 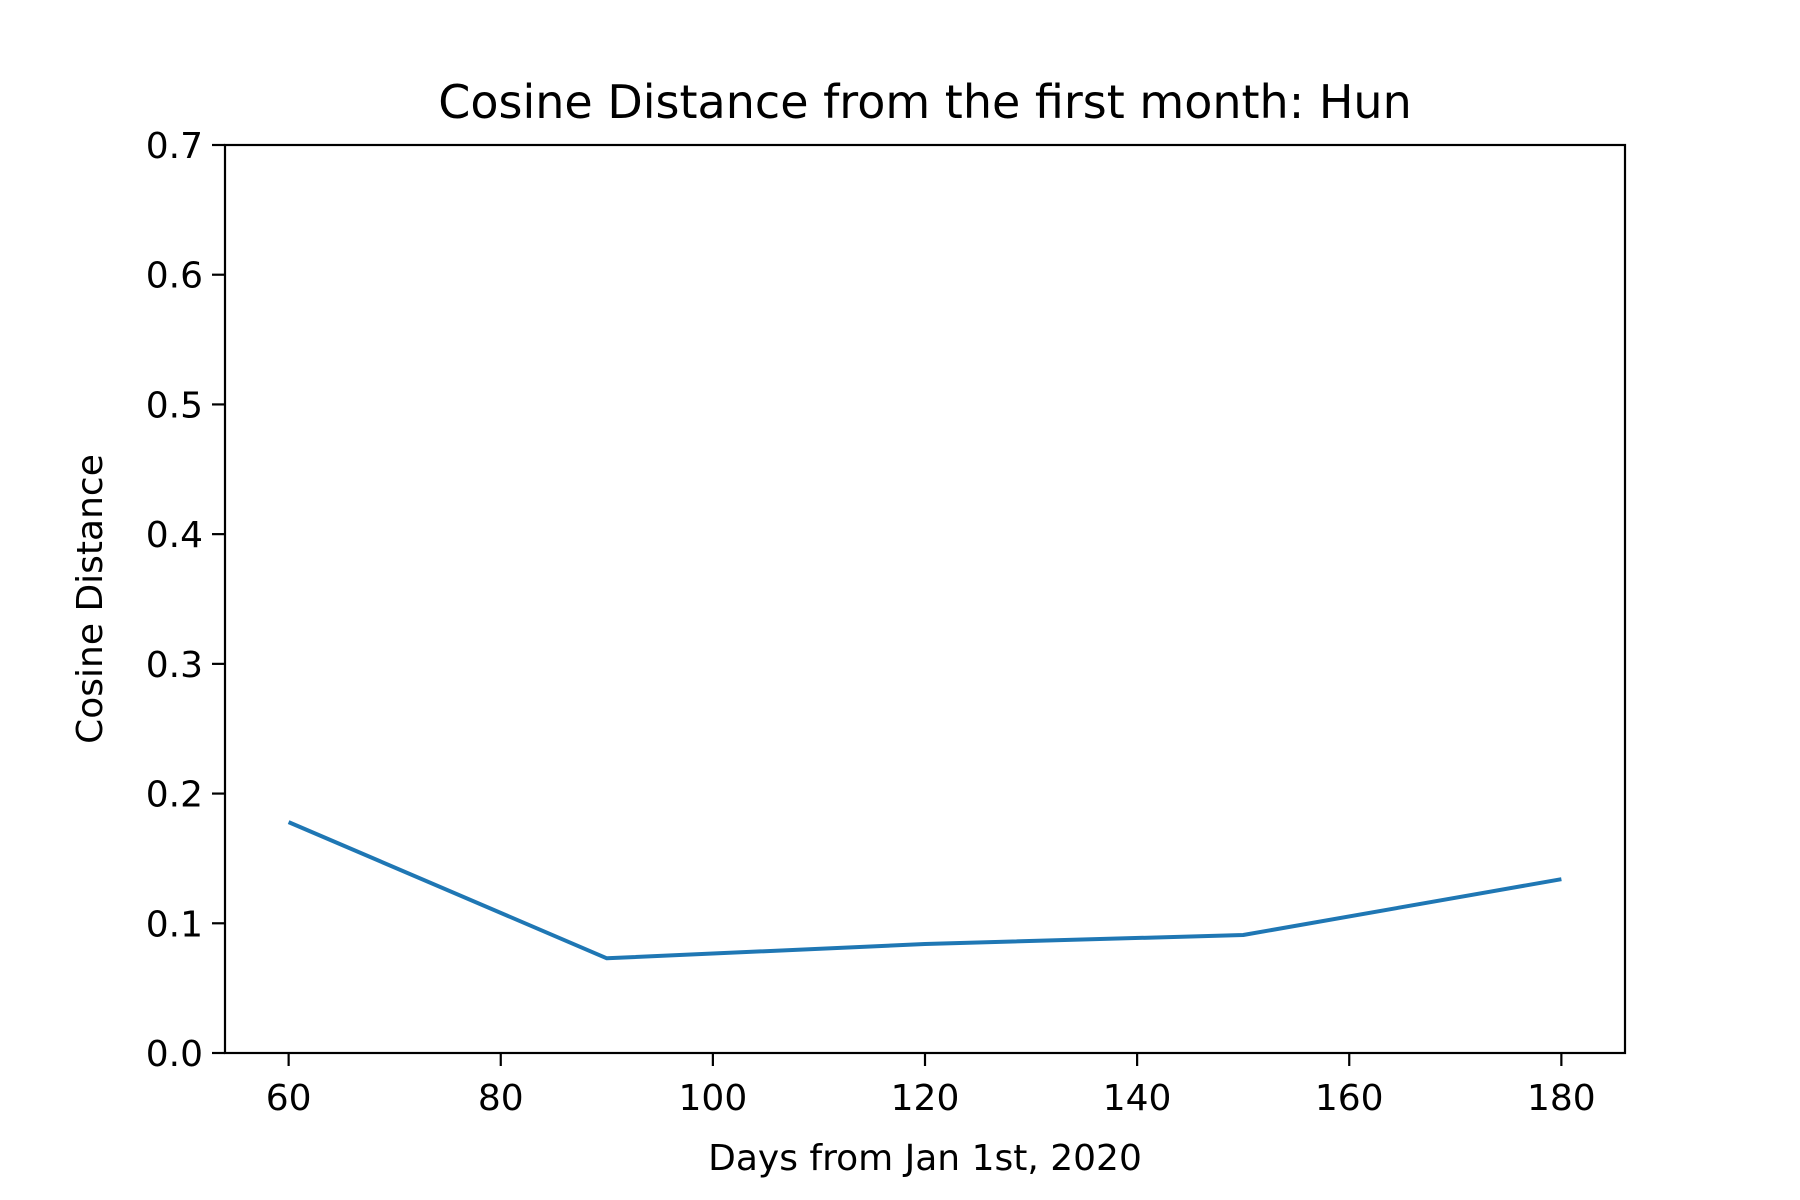 I want to click on x-tick-label: 60, so click(x=289, y=1098).